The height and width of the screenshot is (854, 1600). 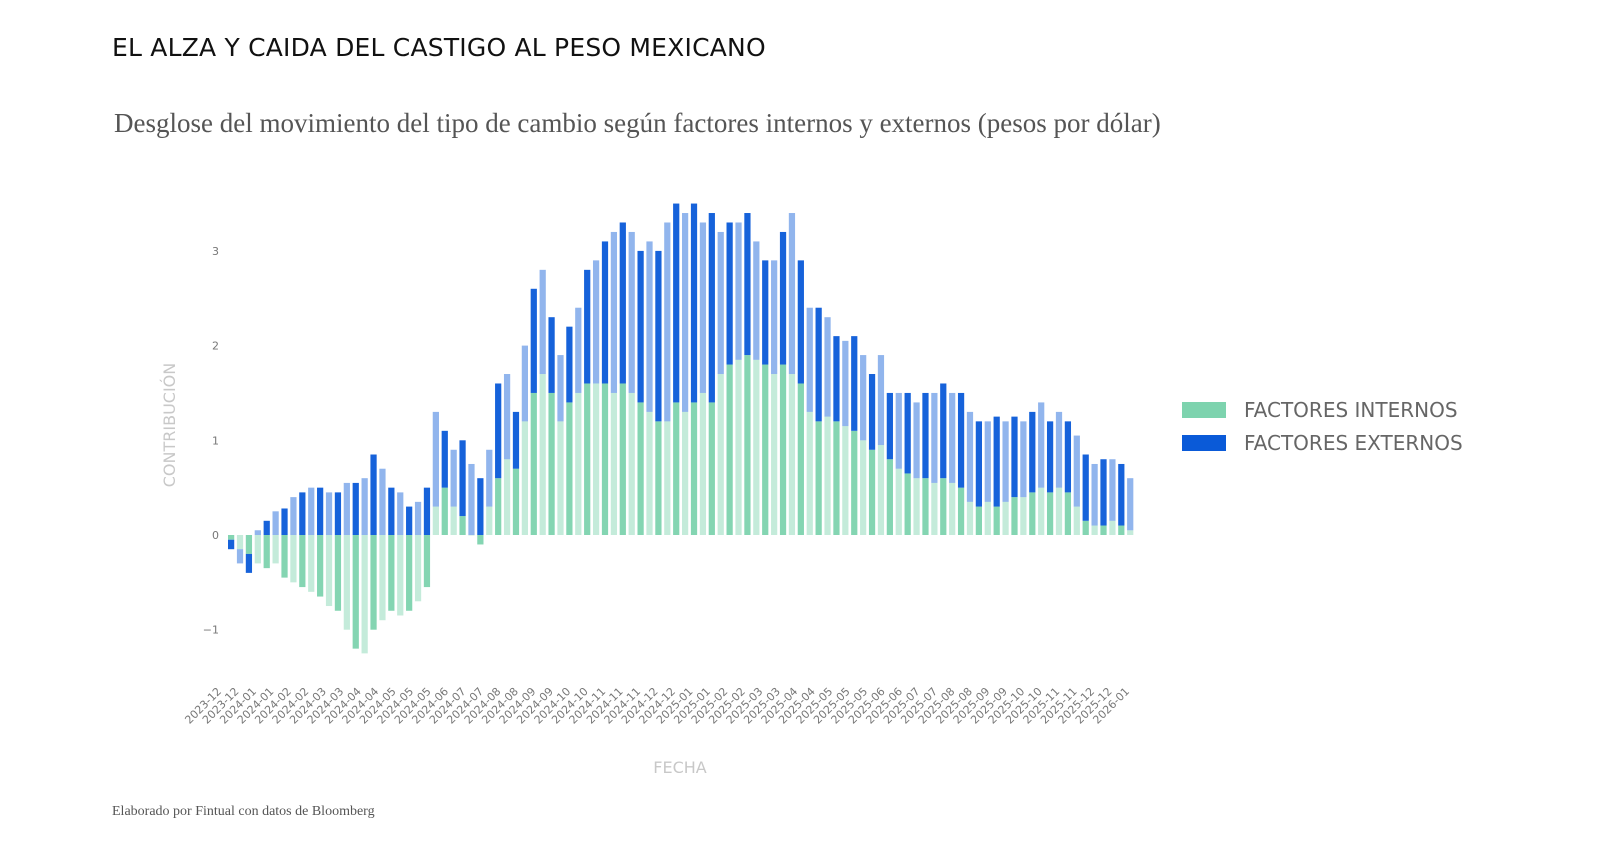 I want to click on y-tick-label: 1, so click(x=215, y=440).